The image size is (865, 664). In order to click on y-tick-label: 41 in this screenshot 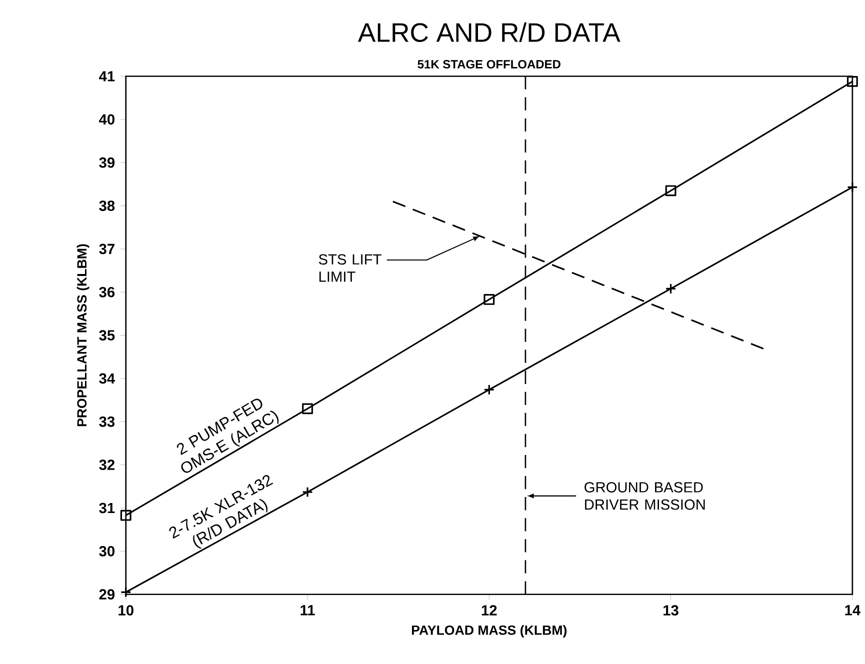, I will do `click(107, 76)`.